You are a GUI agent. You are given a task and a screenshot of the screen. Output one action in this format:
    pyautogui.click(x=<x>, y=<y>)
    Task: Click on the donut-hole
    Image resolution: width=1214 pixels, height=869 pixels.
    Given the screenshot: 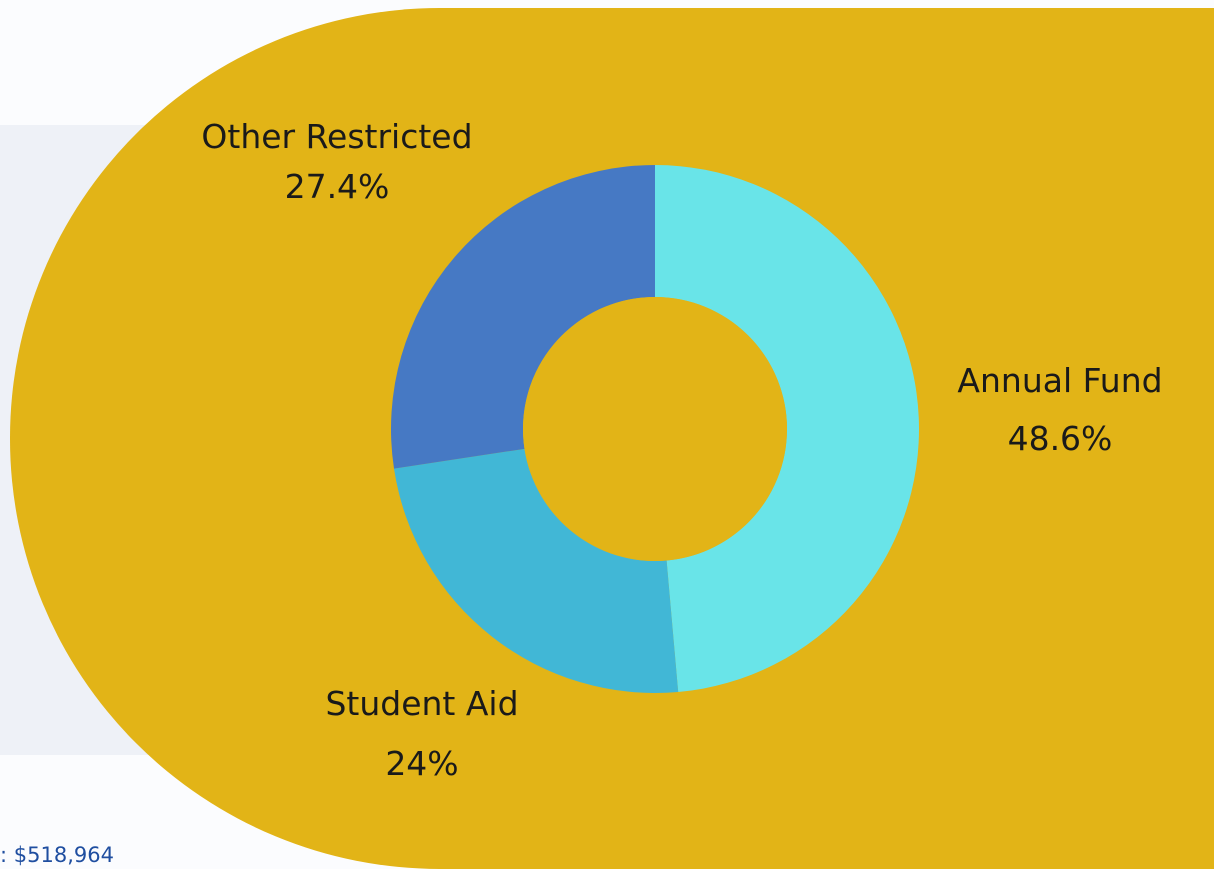 What is the action you would take?
    pyautogui.click(x=655, y=429)
    